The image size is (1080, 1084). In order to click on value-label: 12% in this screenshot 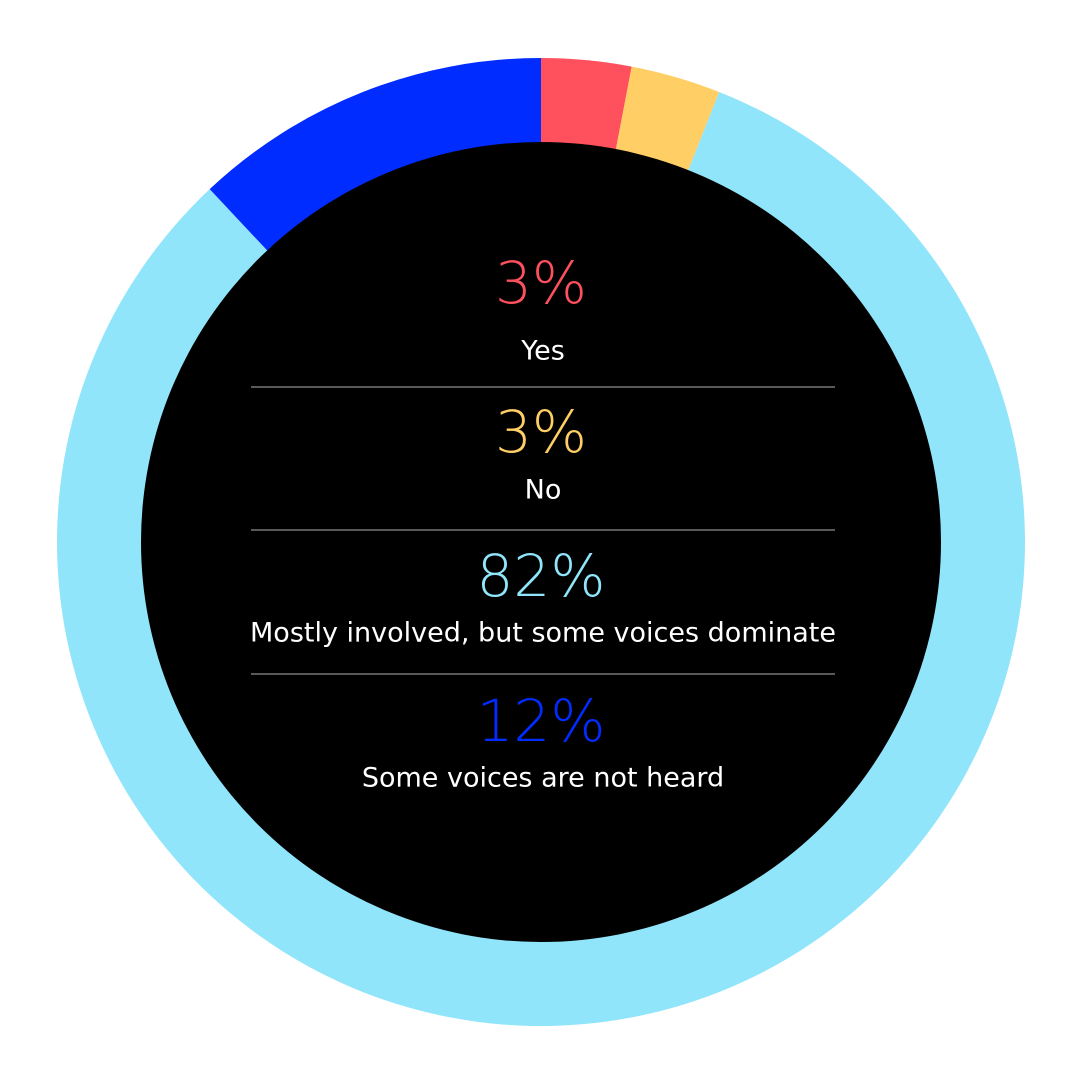, I will do `click(541, 721)`.